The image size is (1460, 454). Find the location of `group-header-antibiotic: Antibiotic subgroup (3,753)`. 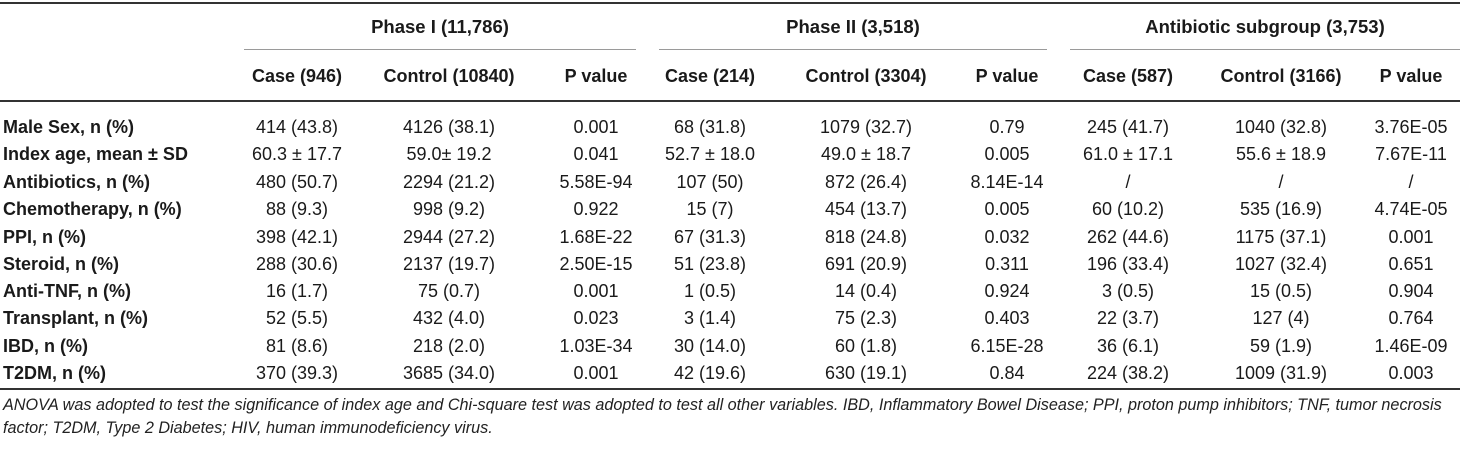

group-header-antibiotic: Antibiotic subgroup (3,753) is located at coordinates (1265, 26).